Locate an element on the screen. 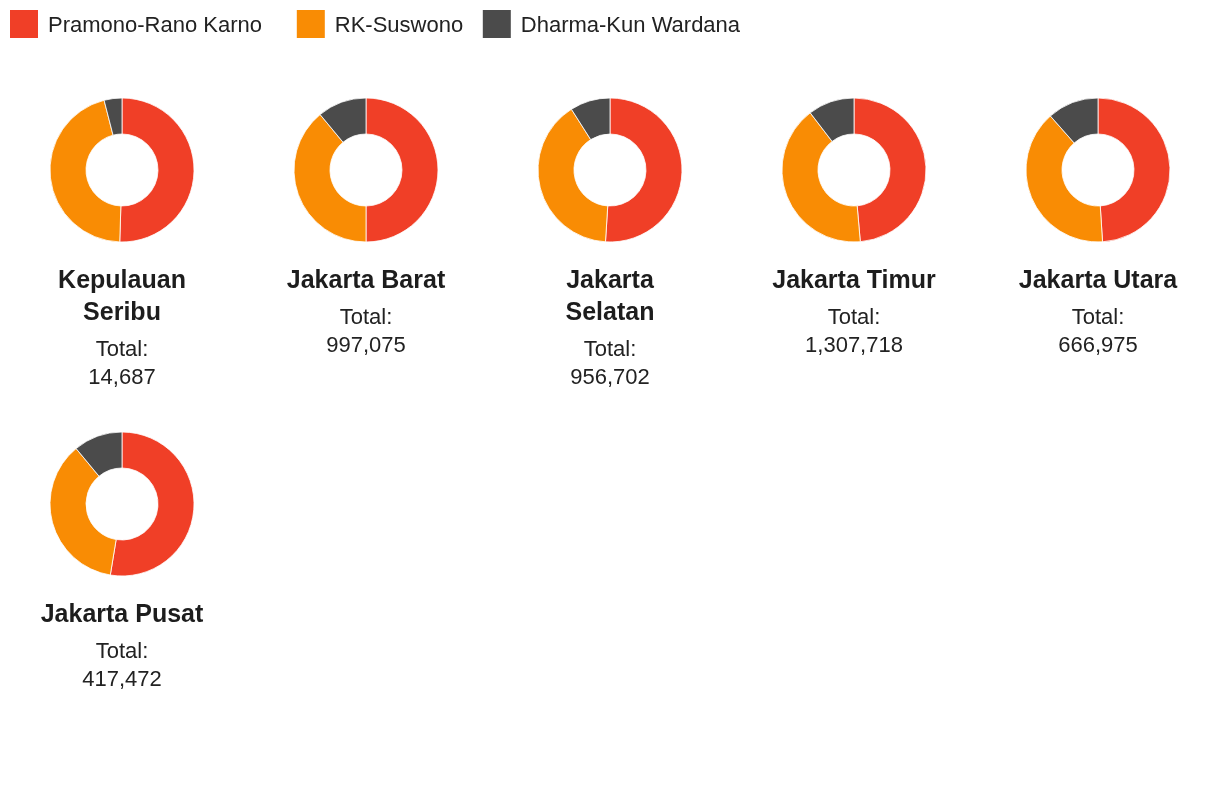 The height and width of the screenshot is (790, 1220). text: Jakarta Utara is located at coordinates (1098, 279).